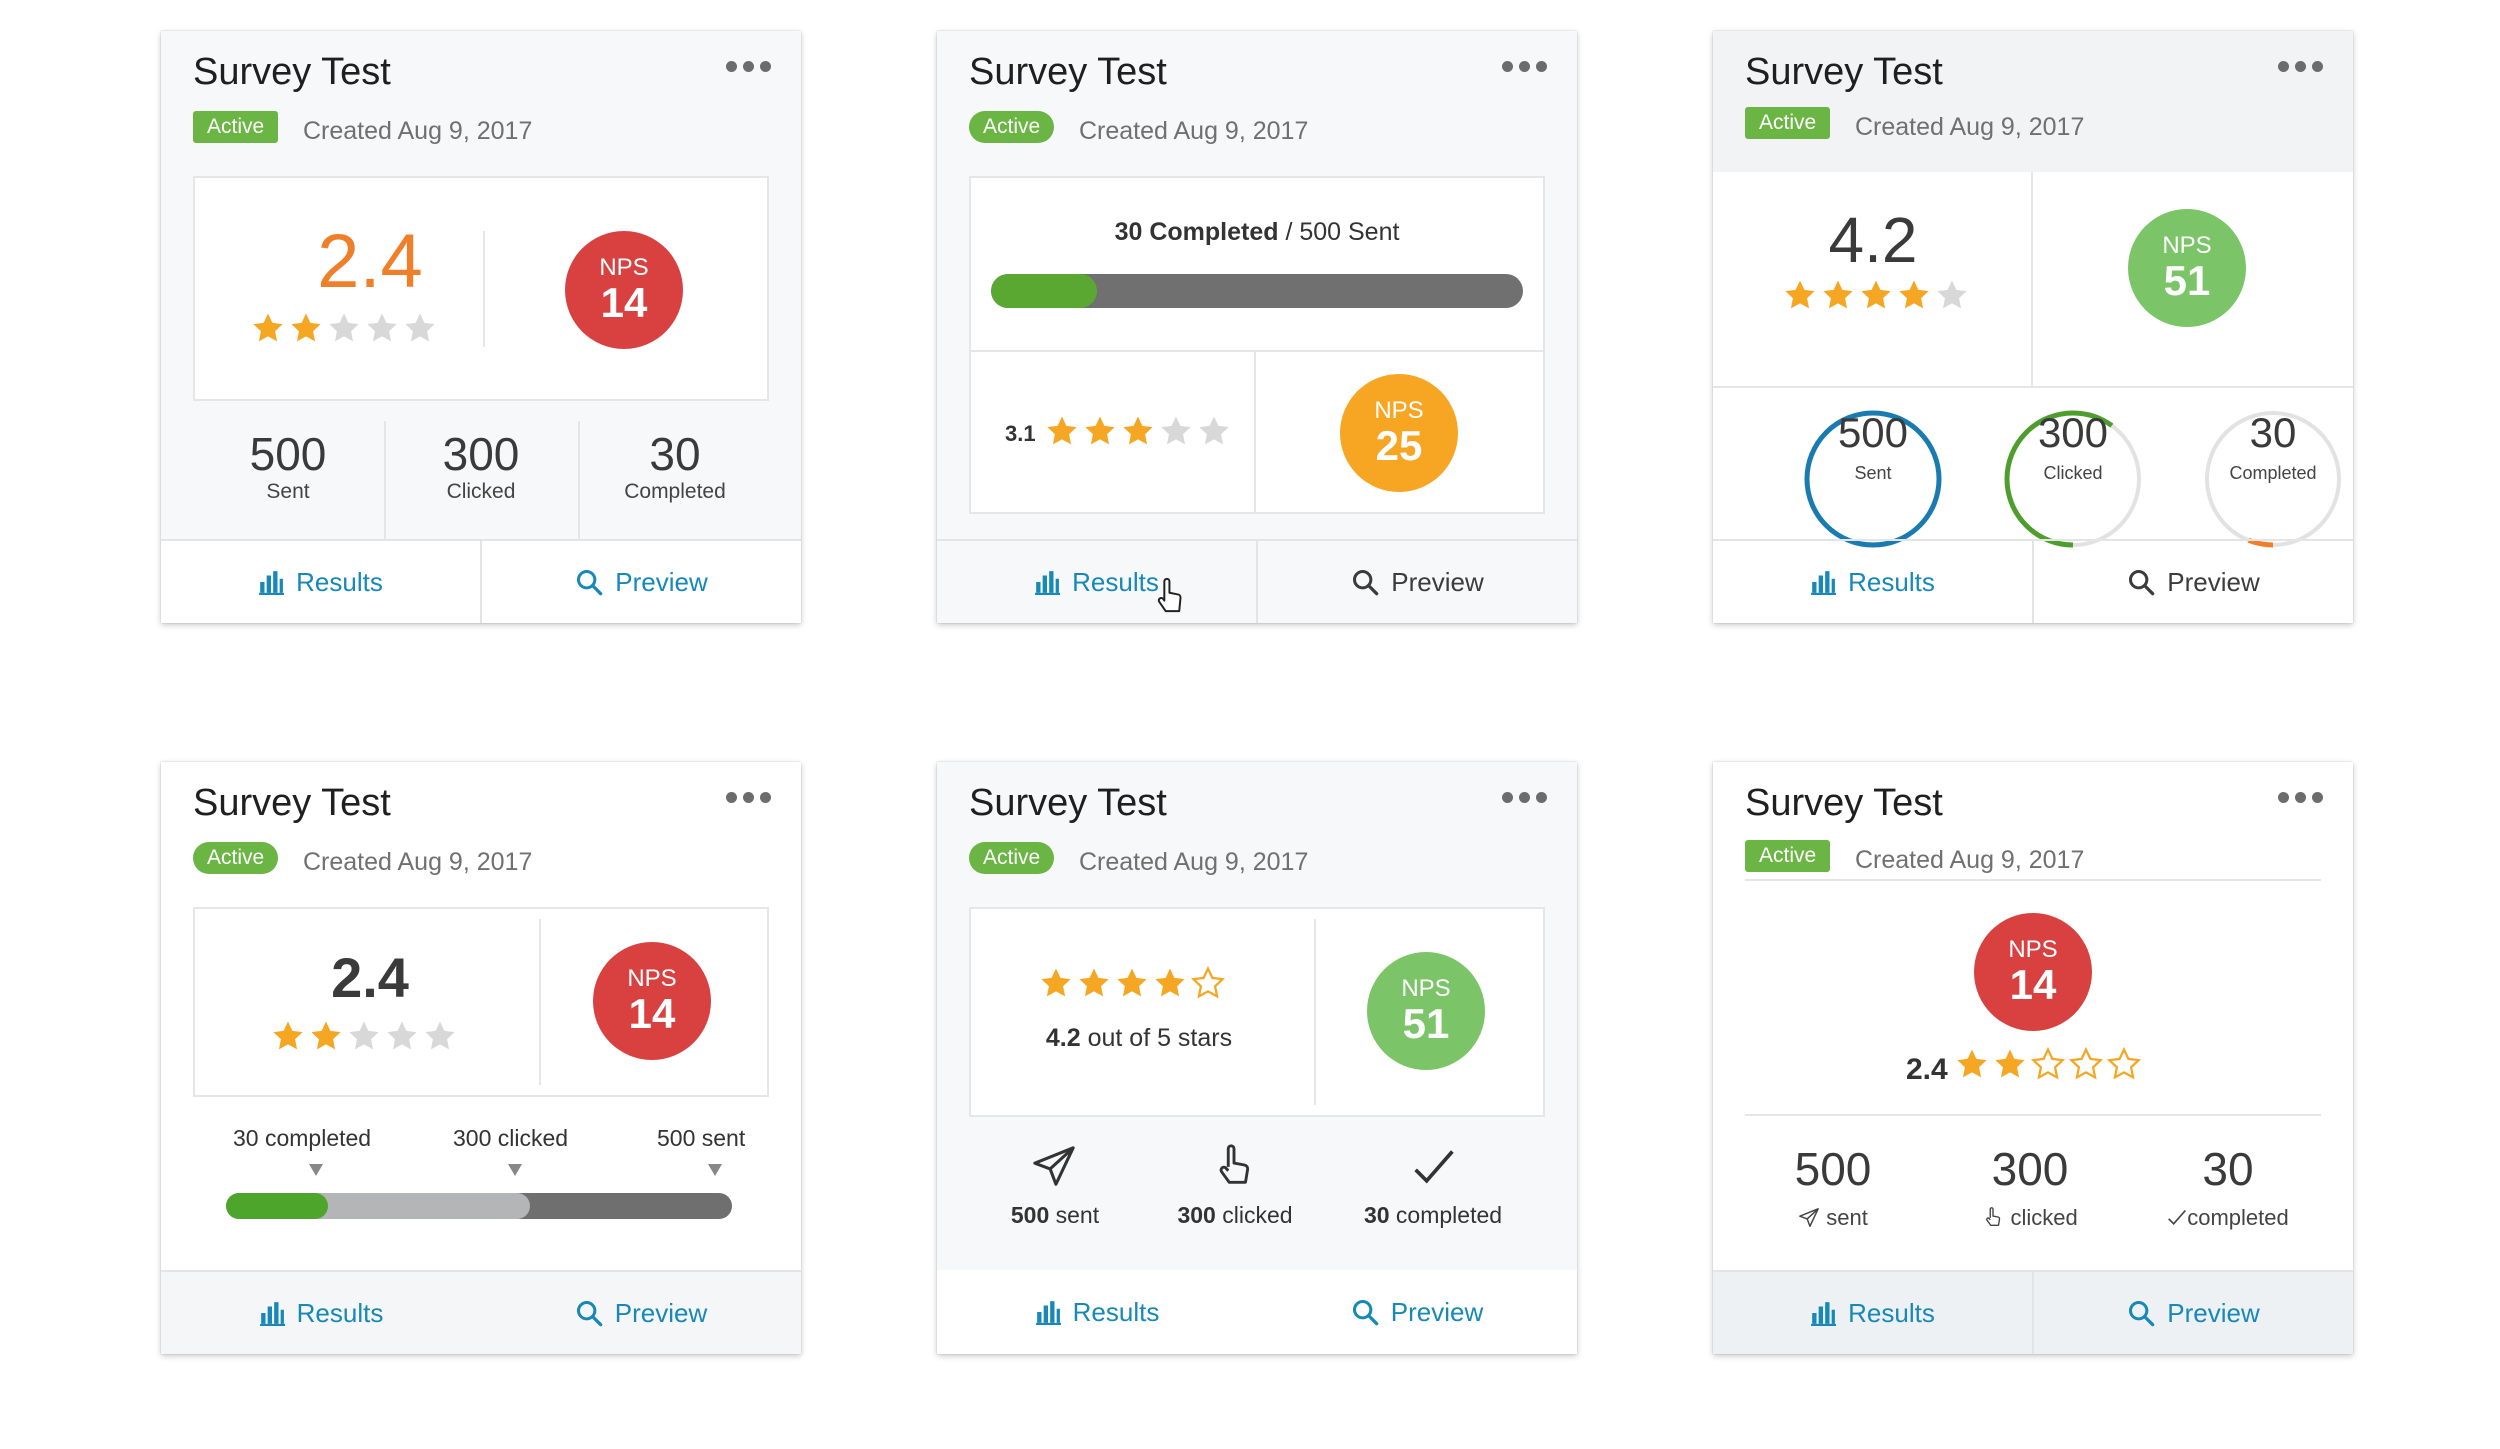 Image resolution: width=2500 pixels, height=1449 pixels. Describe the element at coordinates (1169, 595) in the screenshot. I see `hand-cursor-icon` at that location.